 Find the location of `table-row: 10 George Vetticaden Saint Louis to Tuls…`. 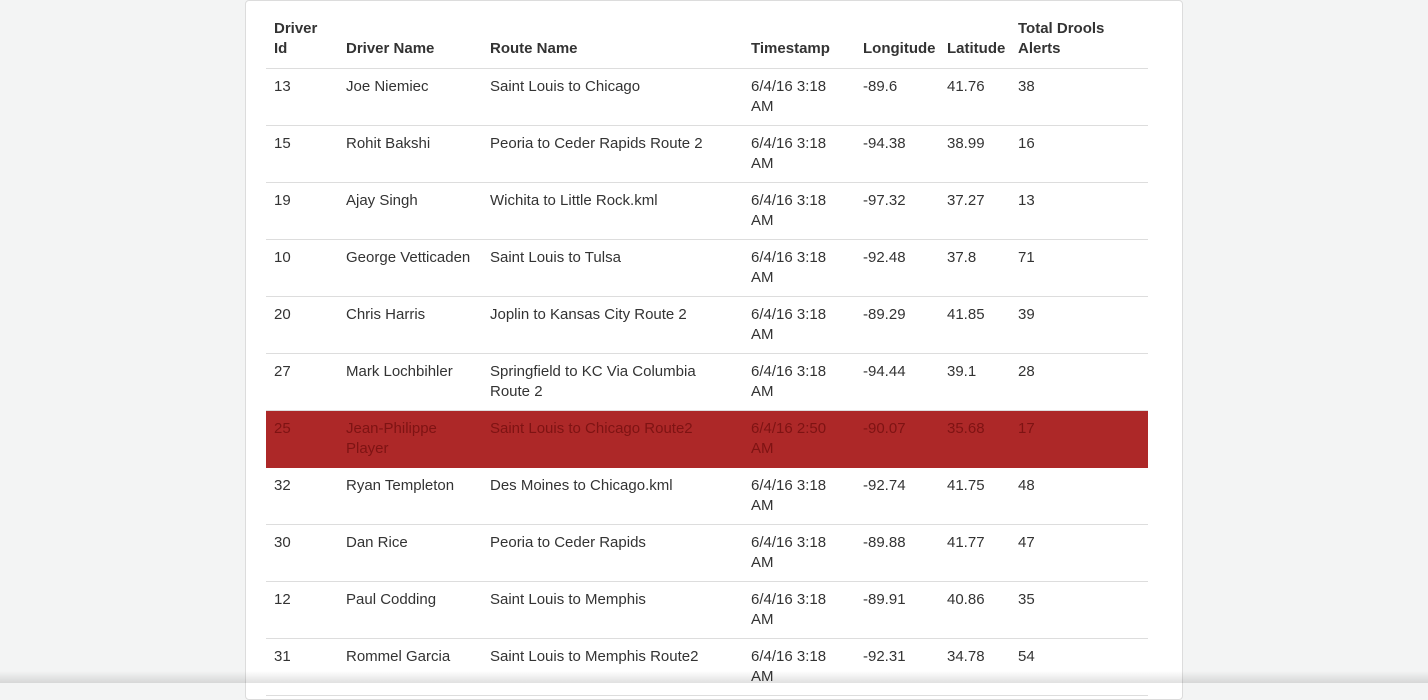

table-row: 10 George Vetticaden Saint Louis to Tuls… is located at coordinates (707, 268).